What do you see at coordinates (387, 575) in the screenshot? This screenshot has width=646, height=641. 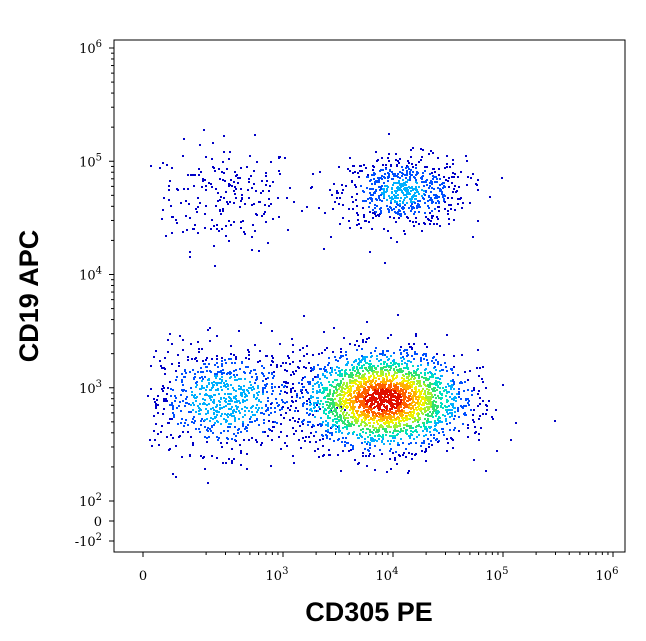 I see `x-tick-label: 104` at bounding box center [387, 575].